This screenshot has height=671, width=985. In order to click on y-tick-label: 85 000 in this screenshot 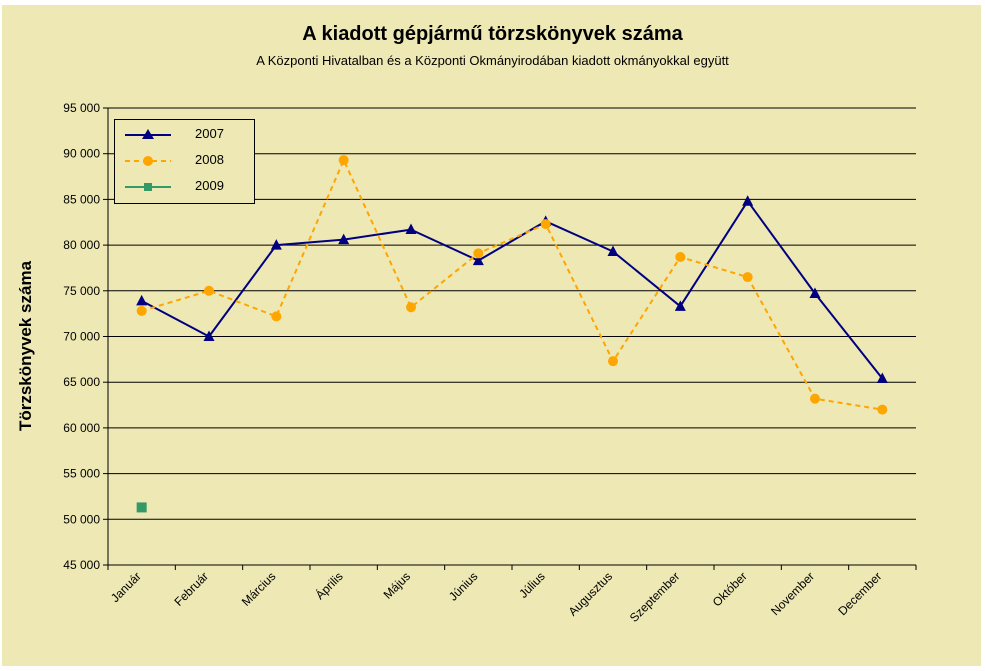, I will do `click(81, 199)`.